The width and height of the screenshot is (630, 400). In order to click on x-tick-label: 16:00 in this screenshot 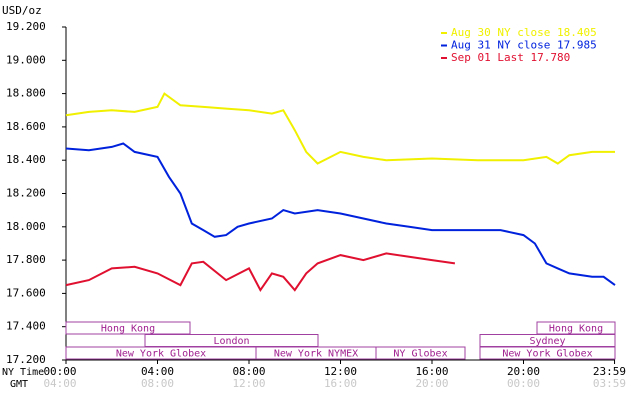, I will do `click(431, 371)`.